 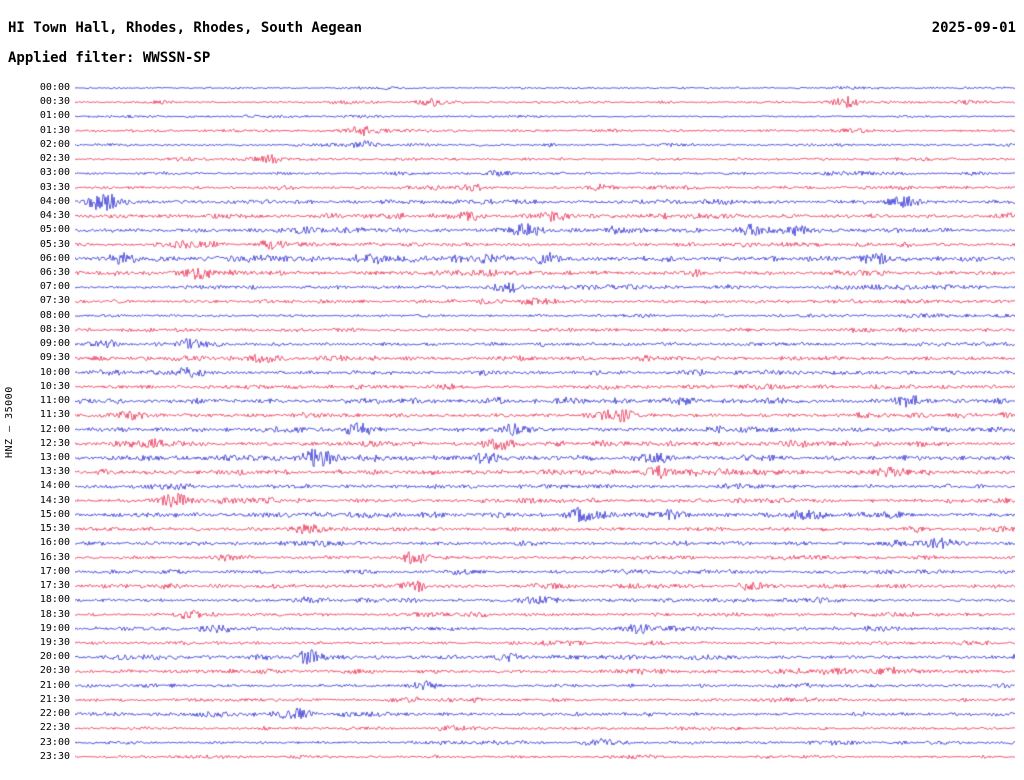 I want to click on time-label: 11:30, so click(x=54, y=415).